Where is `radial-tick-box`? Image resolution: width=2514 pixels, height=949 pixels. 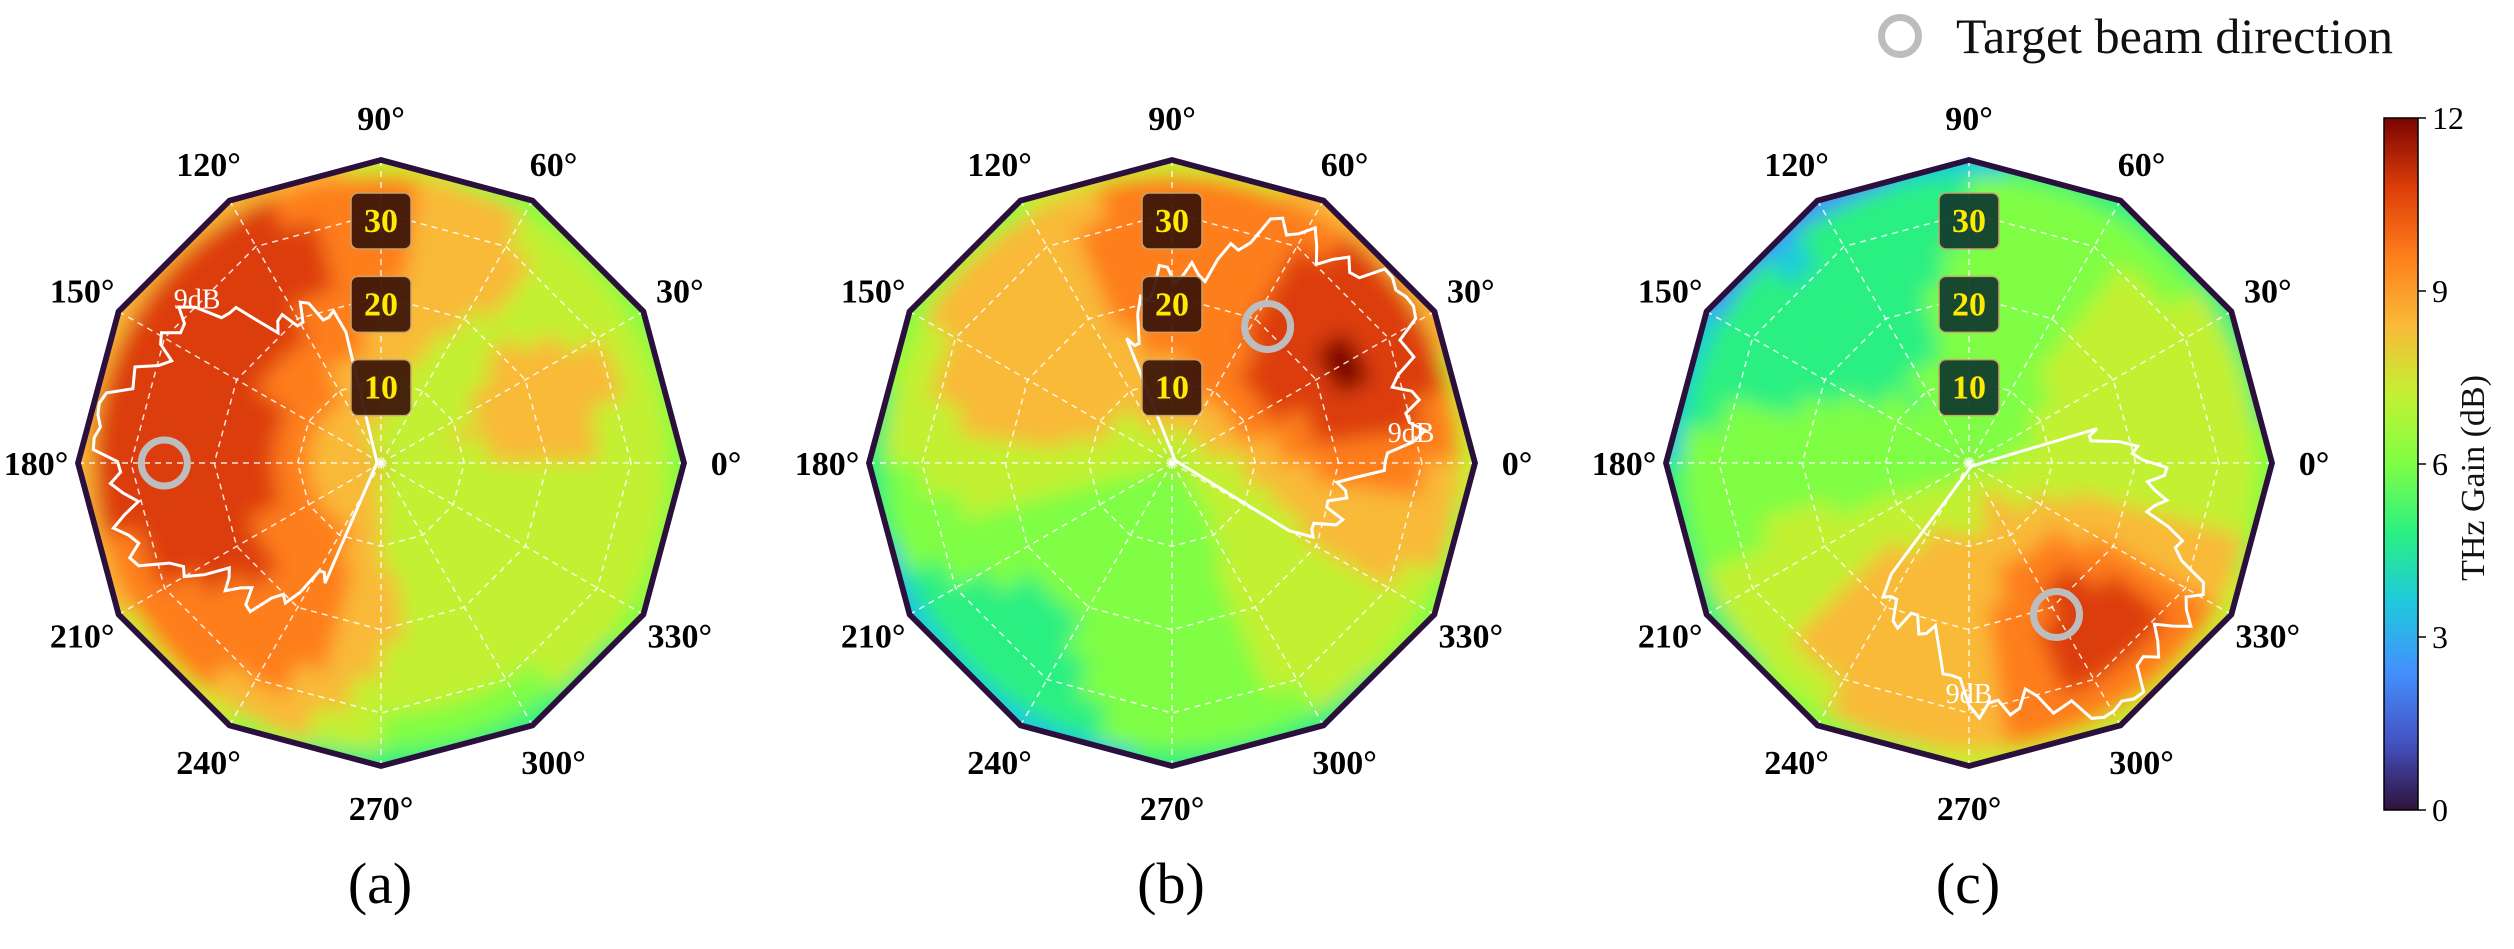 radial-tick-box is located at coordinates (381, 304).